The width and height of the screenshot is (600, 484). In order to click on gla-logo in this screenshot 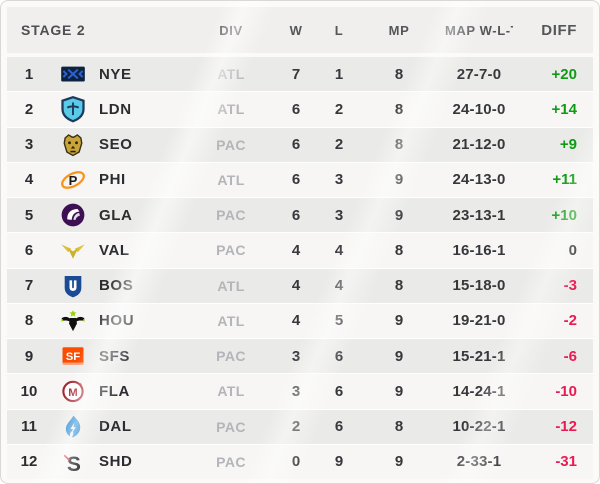, I will do `click(73, 215)`.